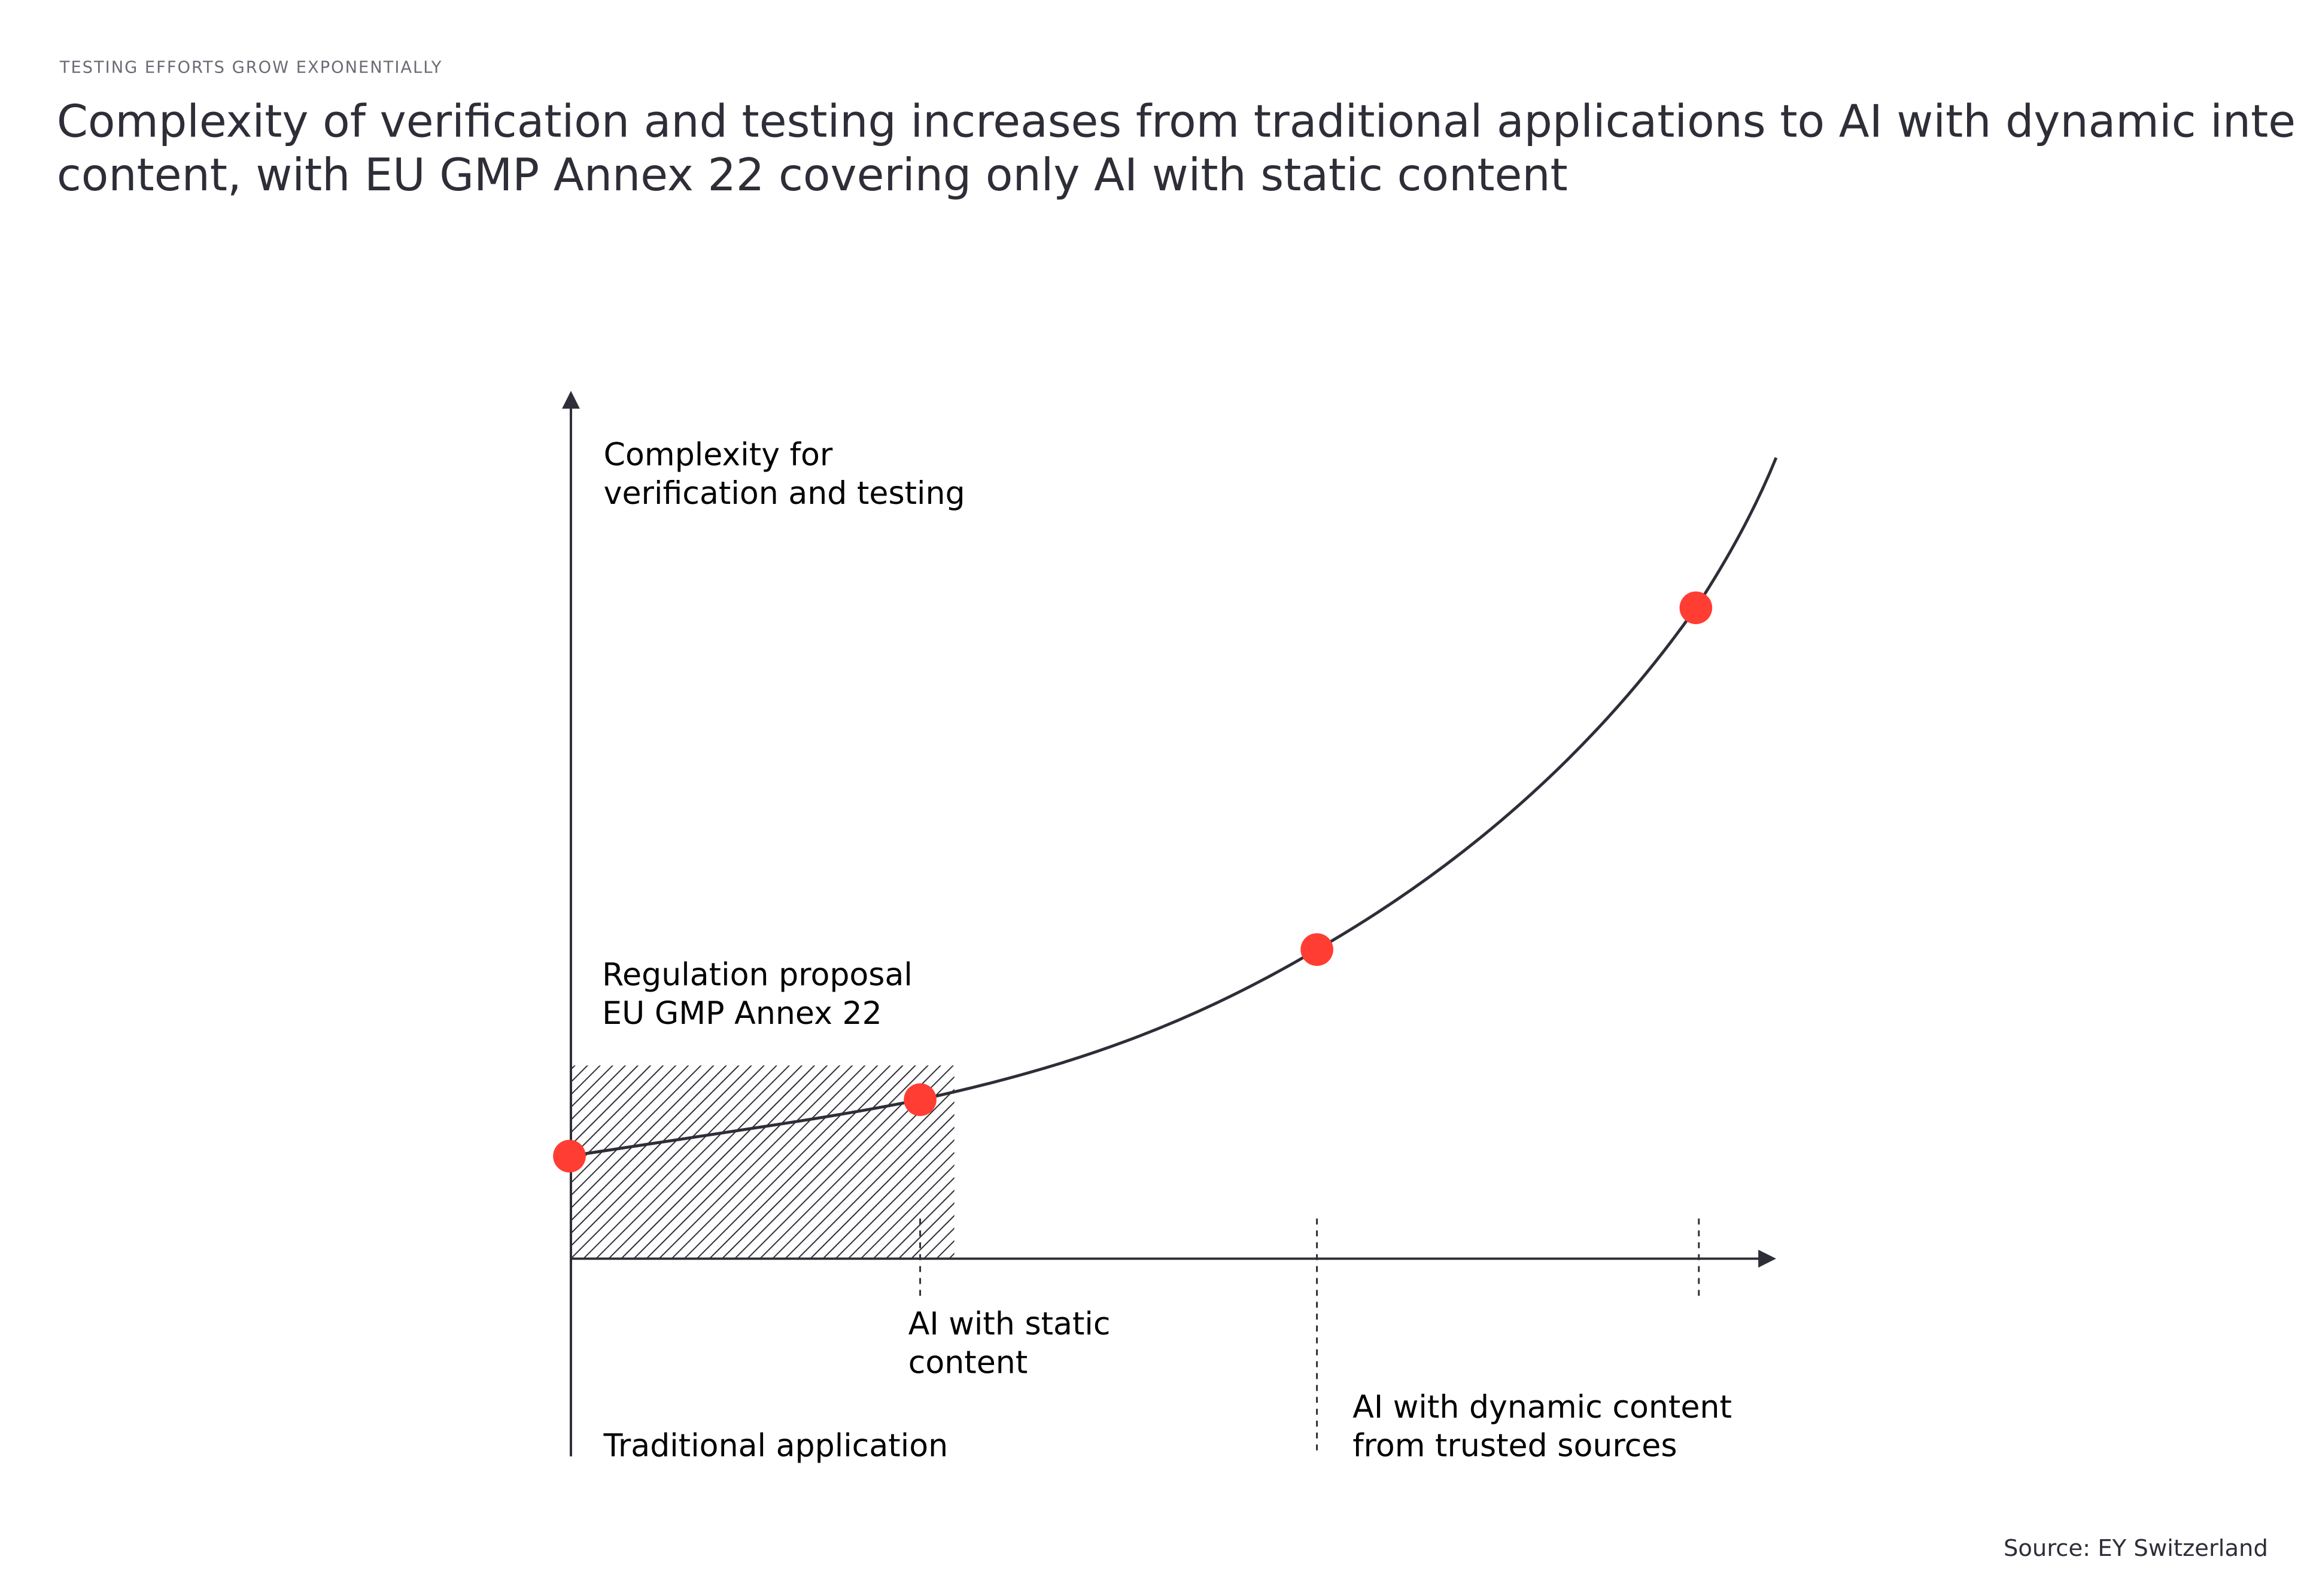 The width and height of the screenshot is (2298, 1596). Describe the element at coordinates (1767, 1259) in the screenshot. I see `x-arrow` at that location.